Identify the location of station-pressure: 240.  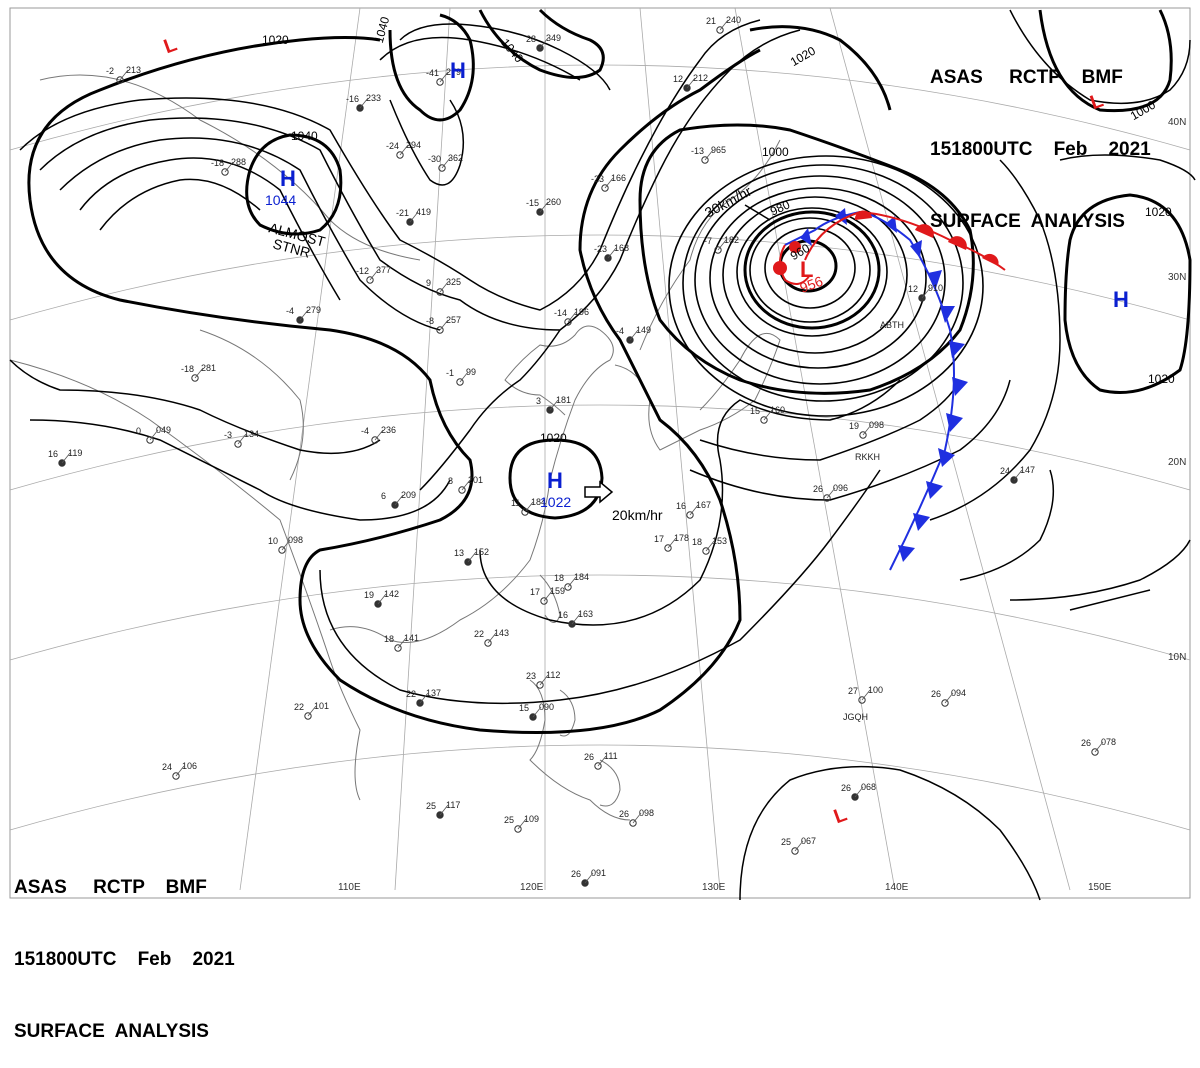
(733, 20).